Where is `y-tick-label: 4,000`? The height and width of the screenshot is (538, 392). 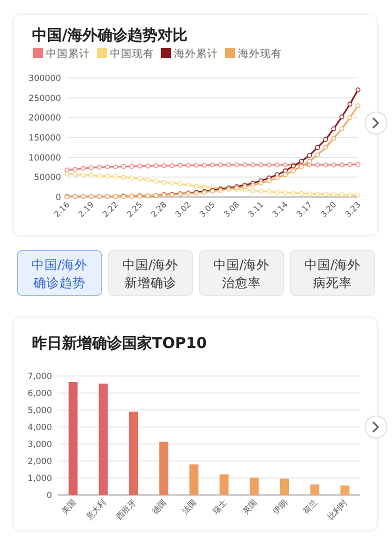 y-tick-label: 4,000 is located at coordinates (40, 428).